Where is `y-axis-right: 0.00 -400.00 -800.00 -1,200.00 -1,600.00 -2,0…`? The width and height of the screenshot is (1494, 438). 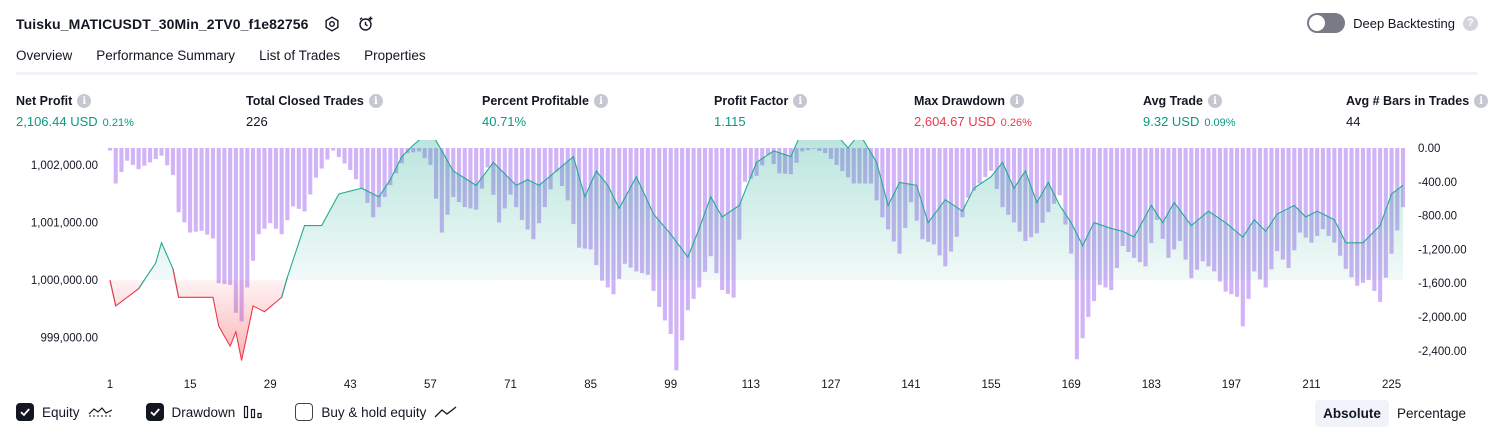
y-axis-right: 0.00 -400.00 -800.00 -1,200.00 -1,600.00 -2,0… is located at coordinates (1442, 250).